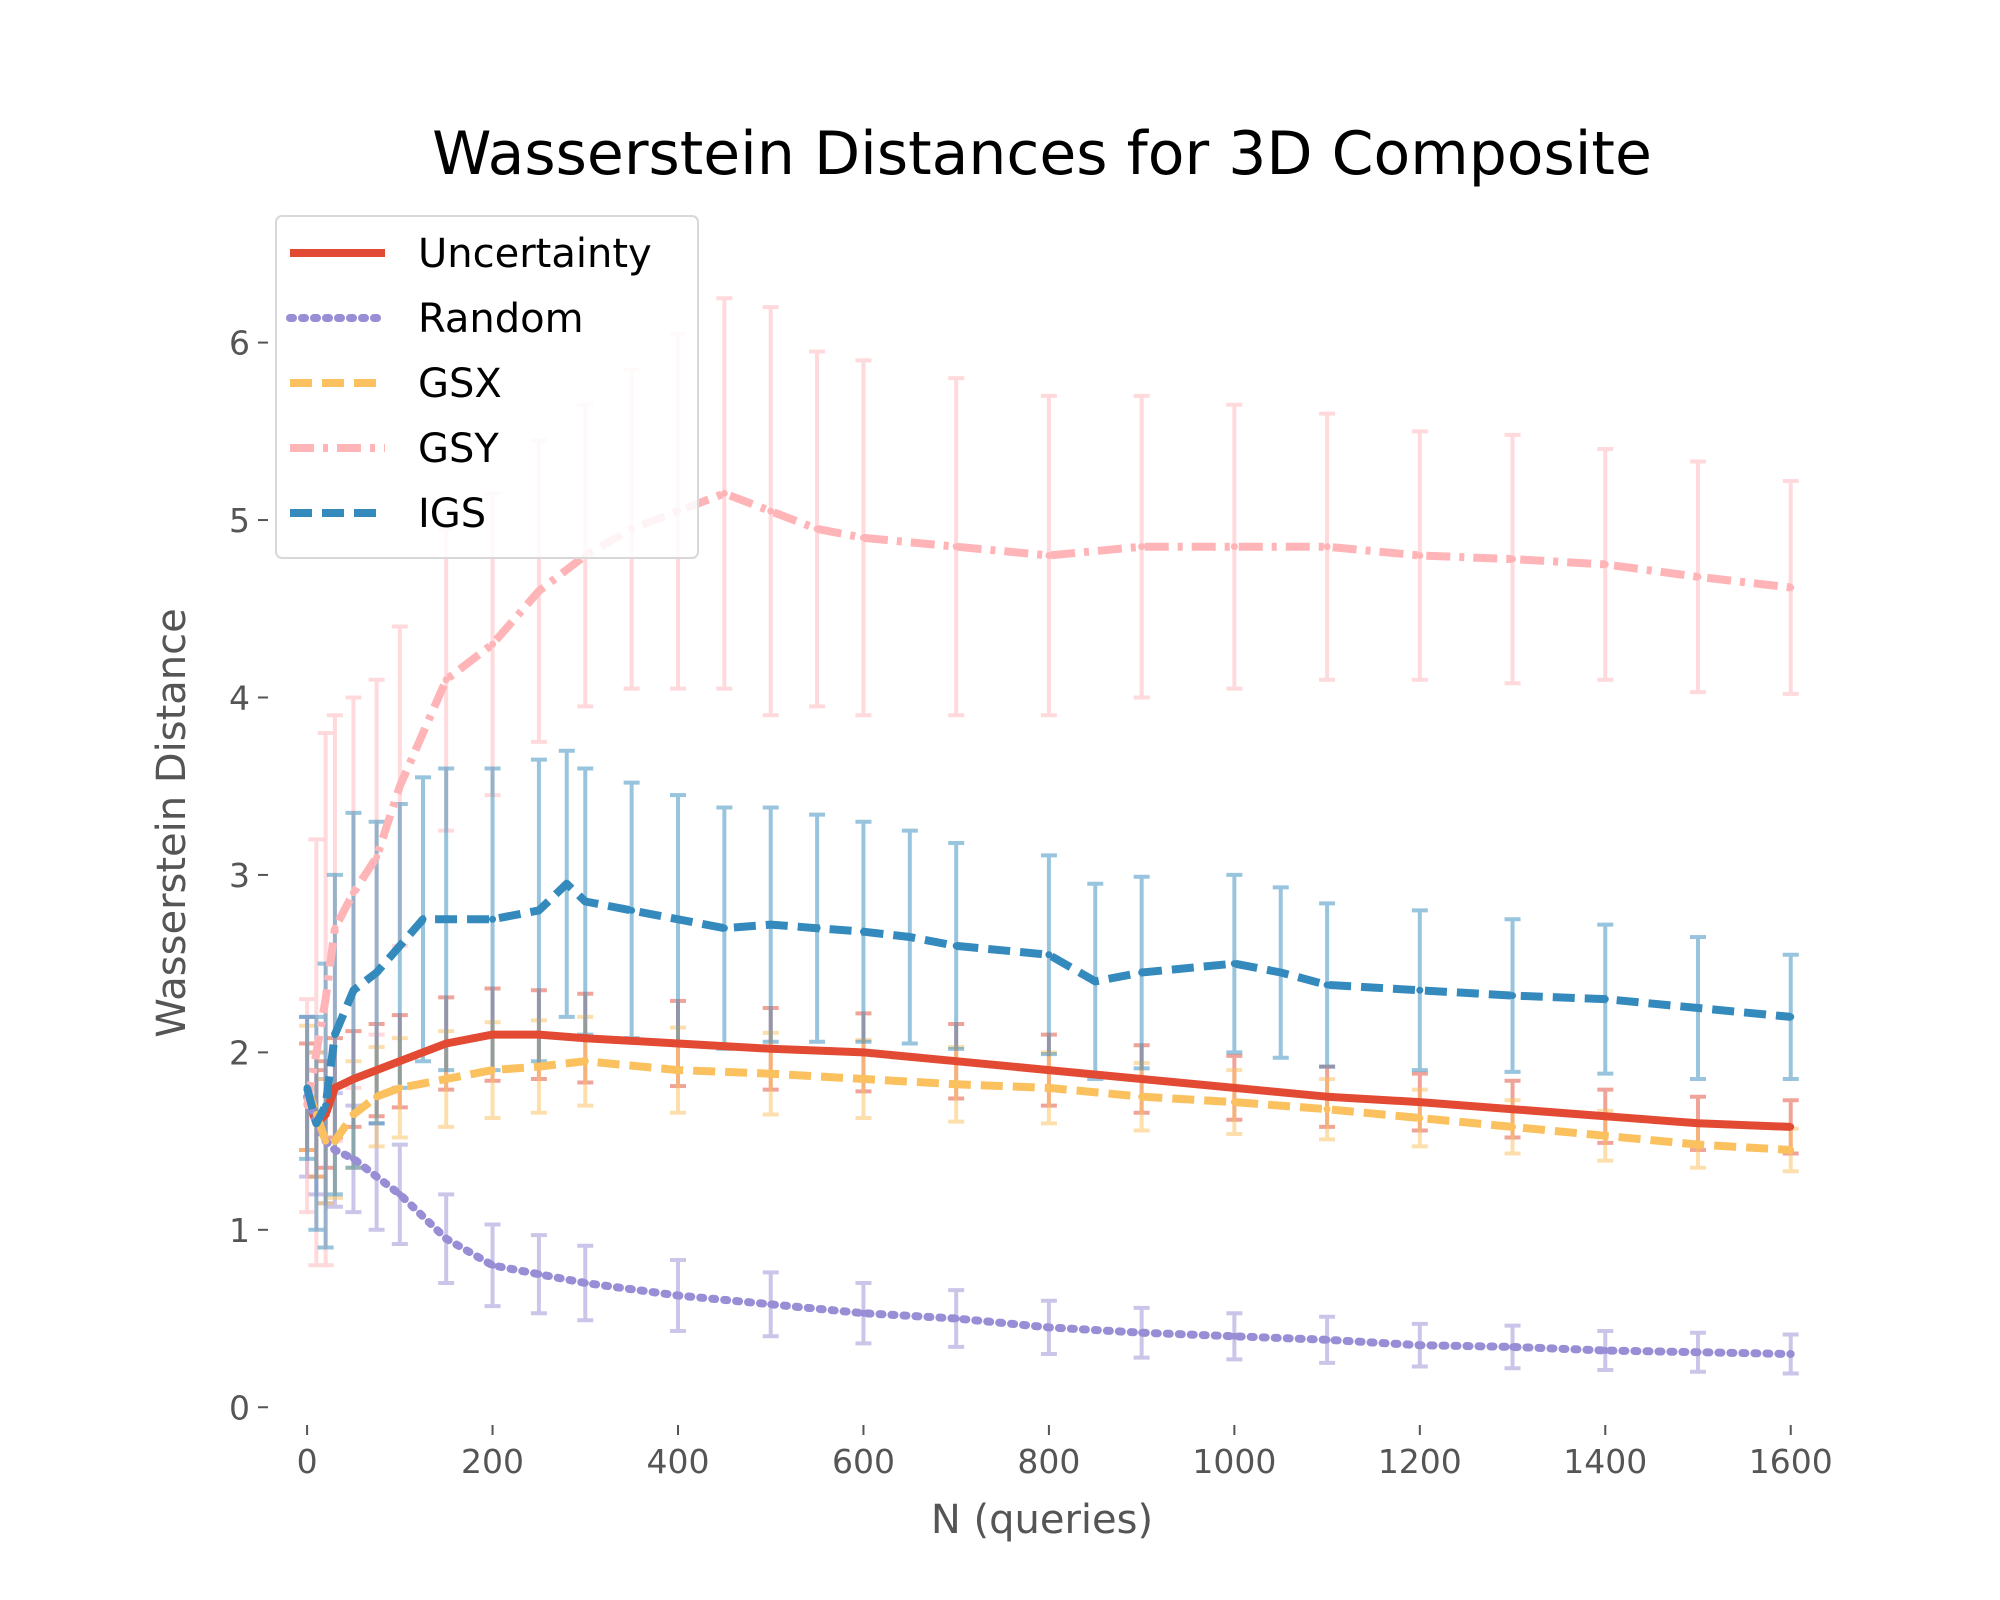 Image resolution: width=2000 pixels, height=1600 pixels. I want to click on y-axis-ticks: 0 1 2 3 4 5 6, so click(248, 875).